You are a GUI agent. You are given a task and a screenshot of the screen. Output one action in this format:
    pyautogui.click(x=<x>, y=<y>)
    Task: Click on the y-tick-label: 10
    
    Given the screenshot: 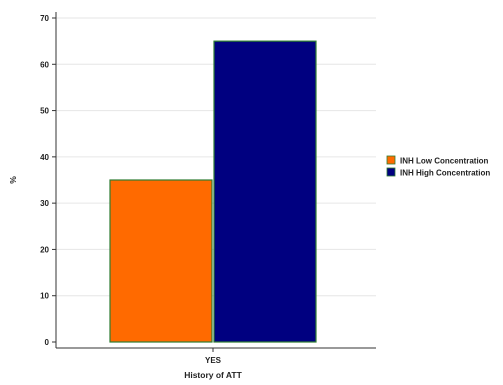 What is the action you would take?
    pyautogui.click(x=44, y=296)
    